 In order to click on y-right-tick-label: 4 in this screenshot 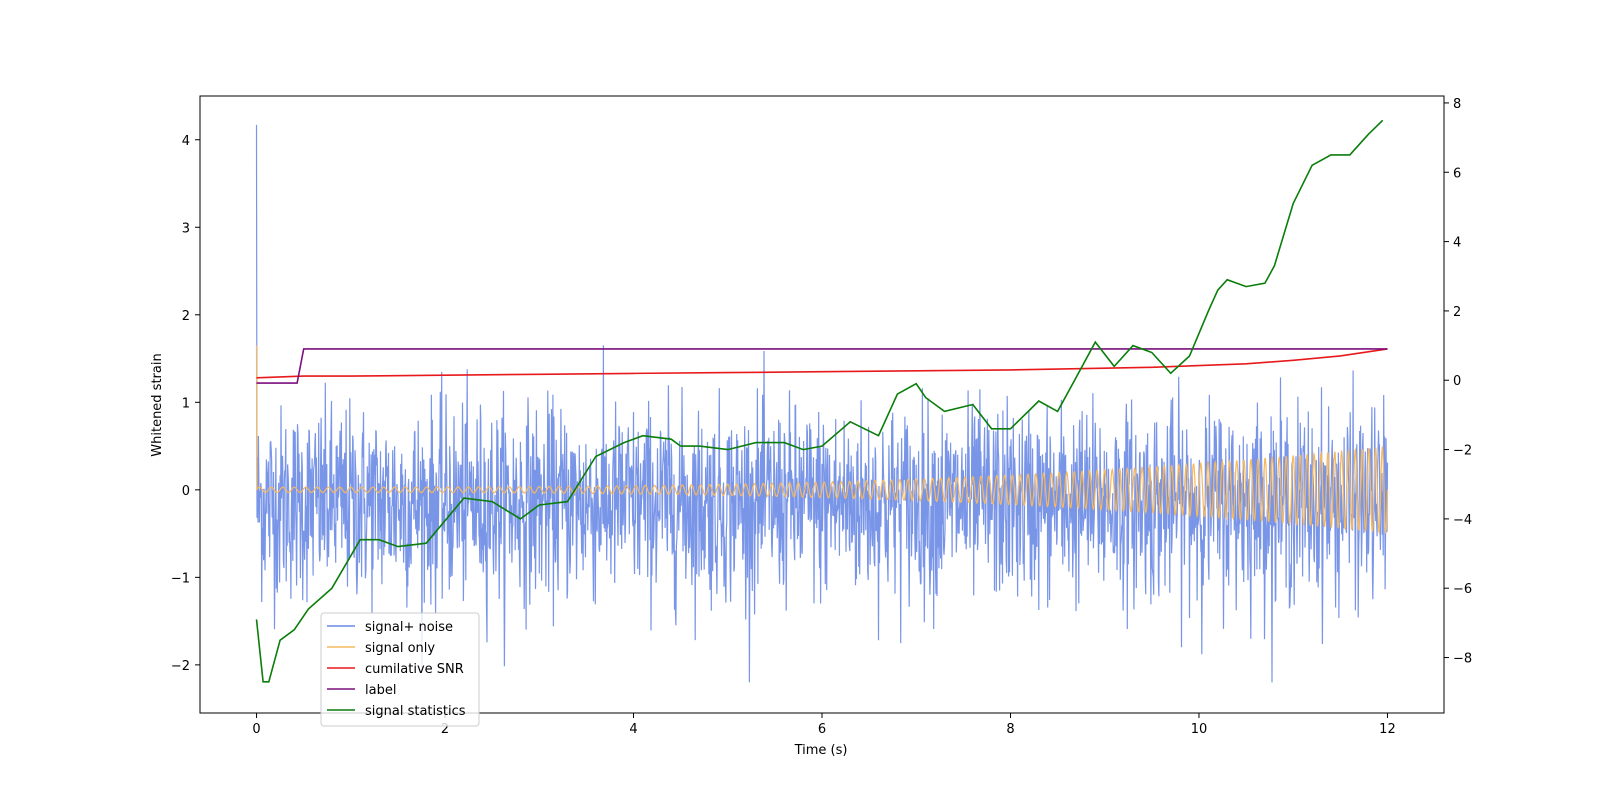, I will do `click(1457, 243)`.